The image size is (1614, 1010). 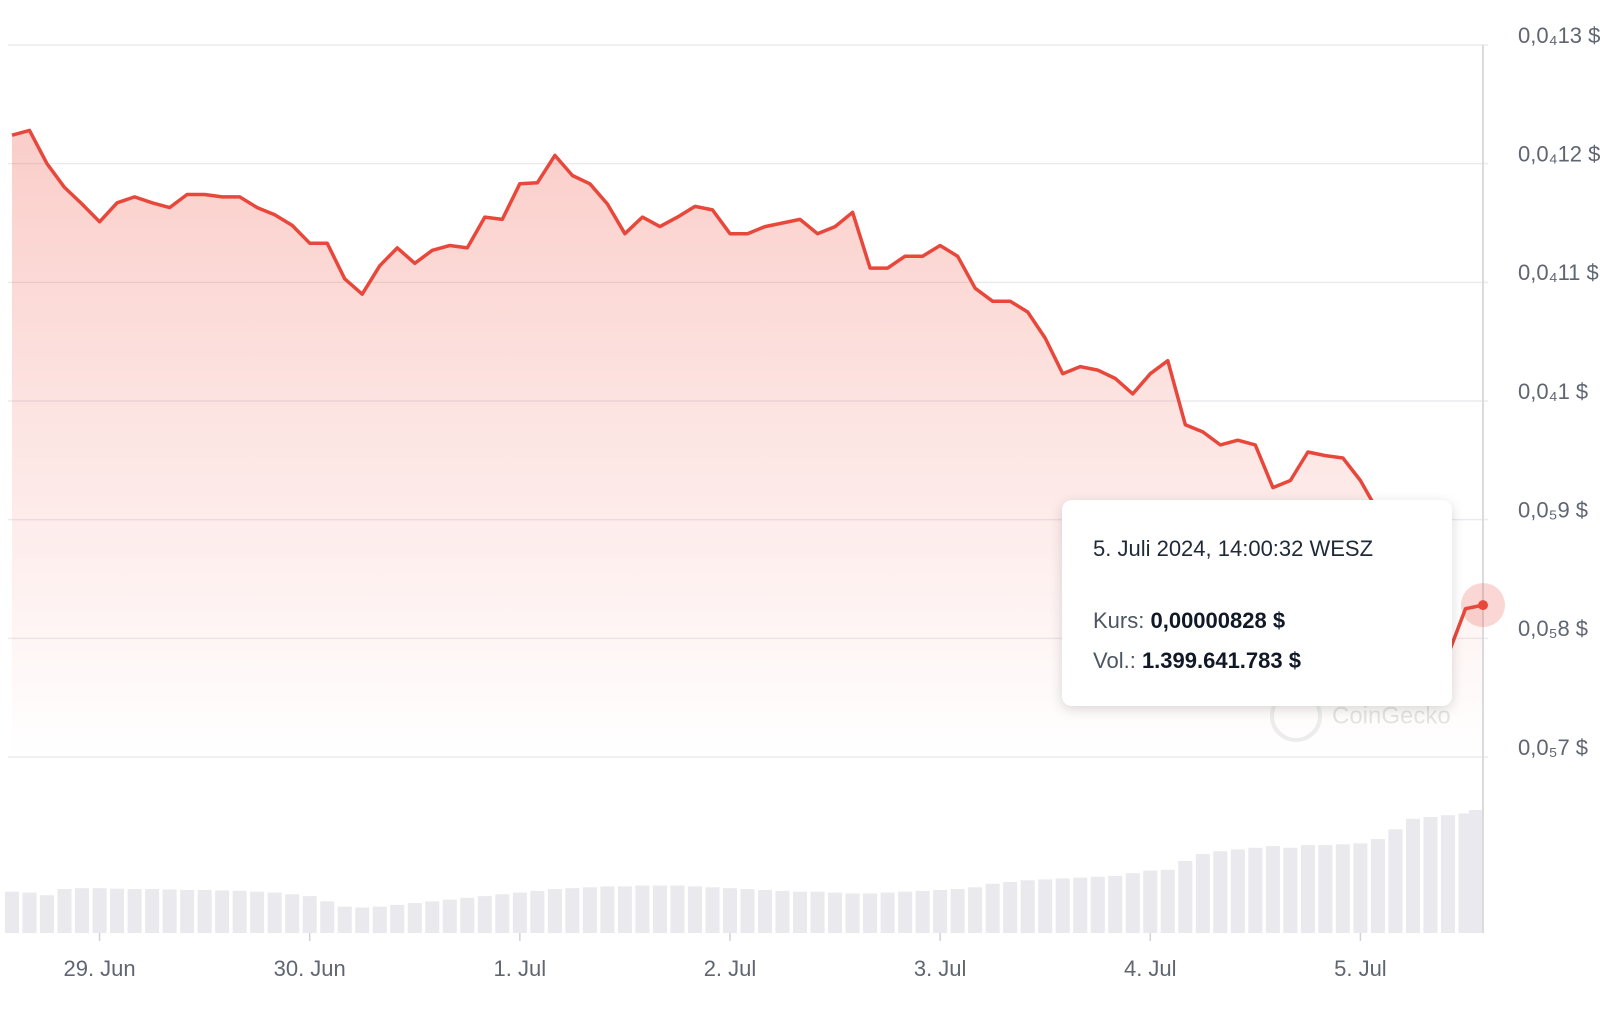 What do you see at coordinates (743, 871) in the screenshot?
I see `volume-bars` at bounding box center [743, 871].